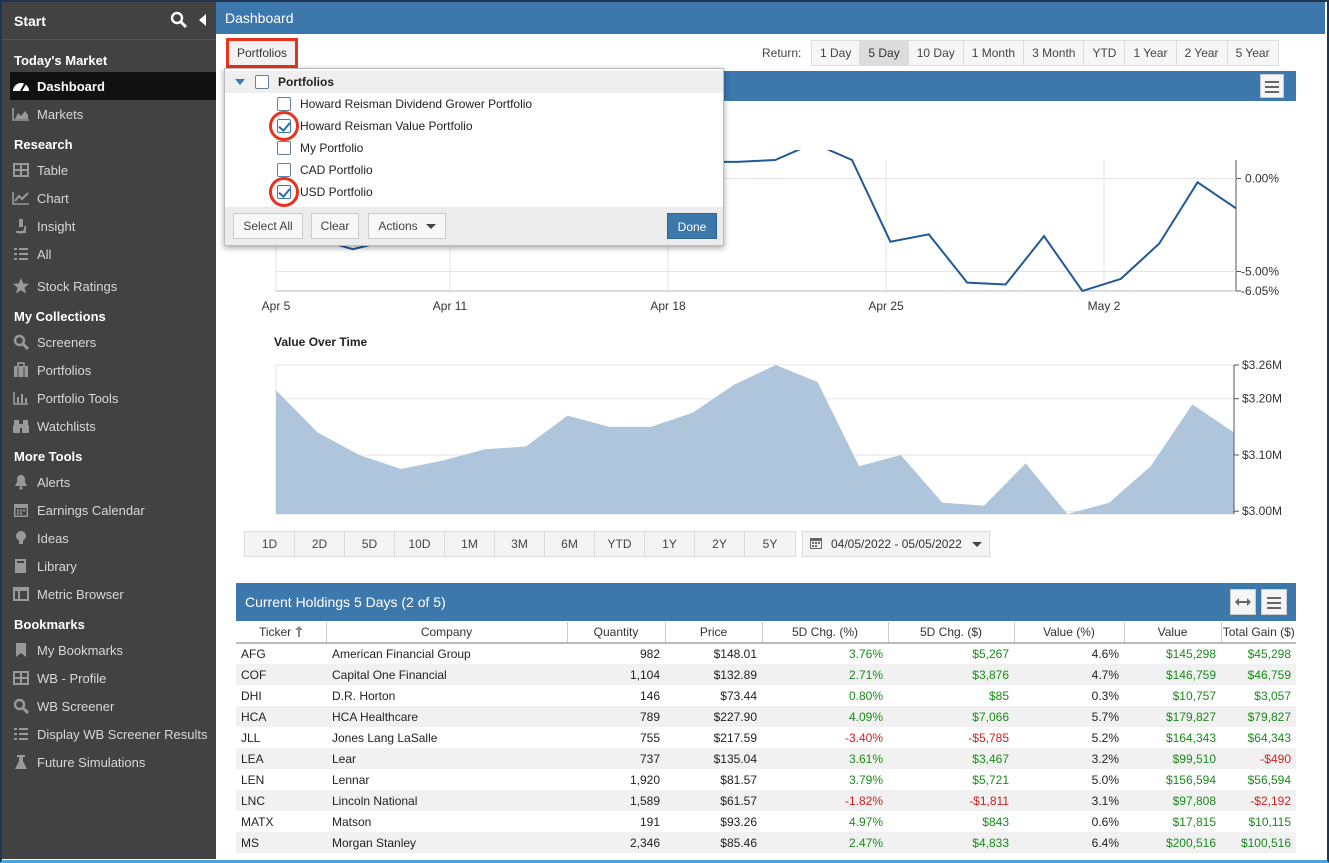 This screenshot has height=863, width=1329. I want to click on range-tab-ytd: YTD, so click(620, 544).